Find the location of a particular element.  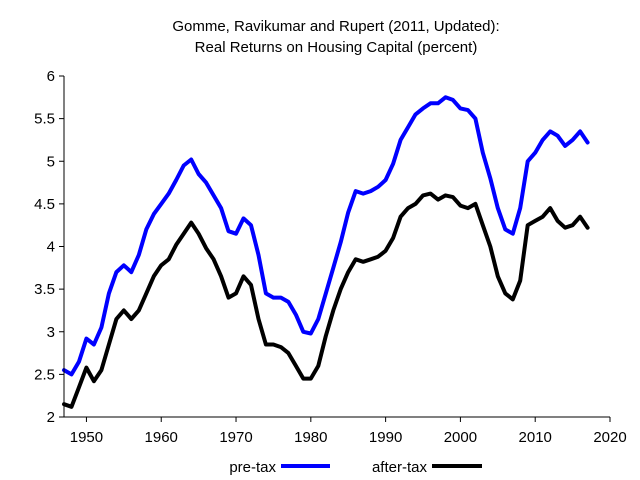

x-tick-label: 1970 is located at coordinates (235, 437).